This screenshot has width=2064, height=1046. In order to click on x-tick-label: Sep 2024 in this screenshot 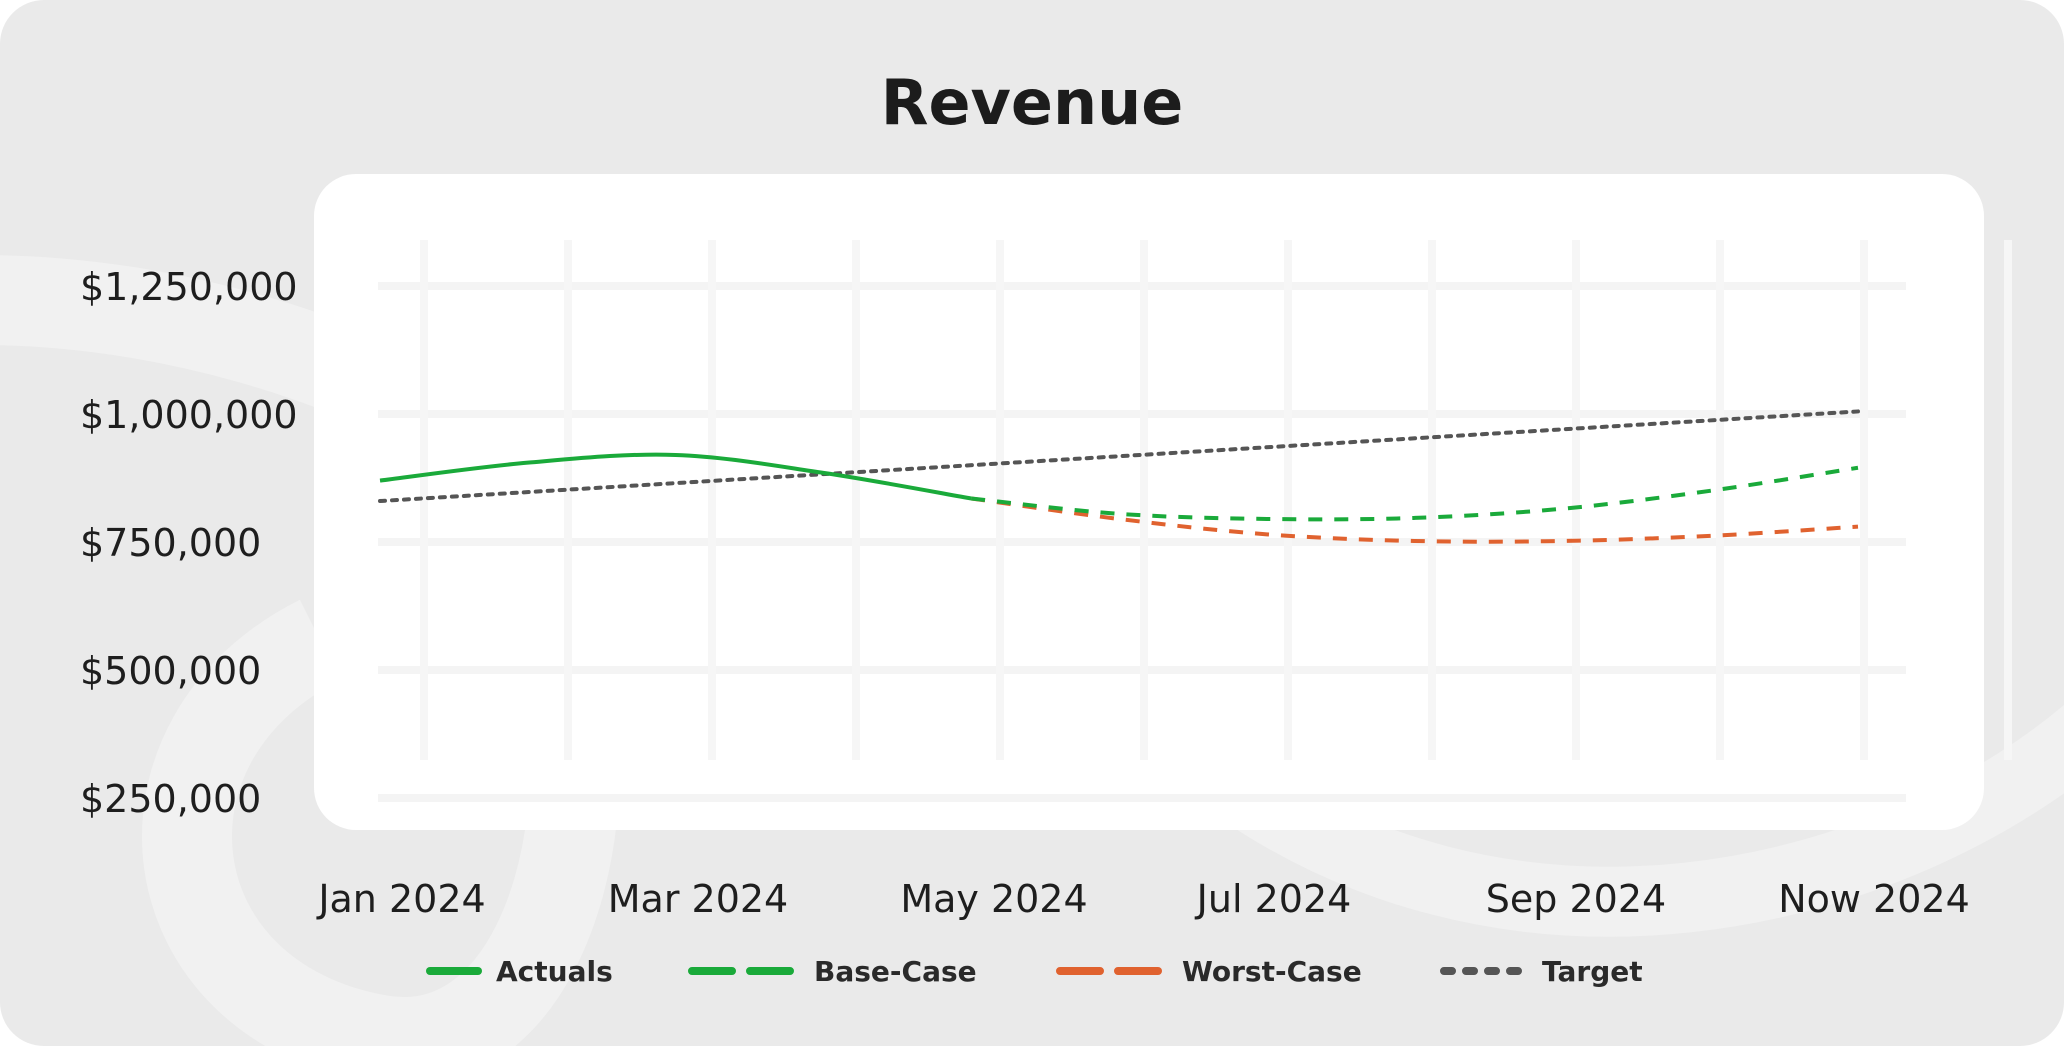, I will do `click(1576, 899)`.